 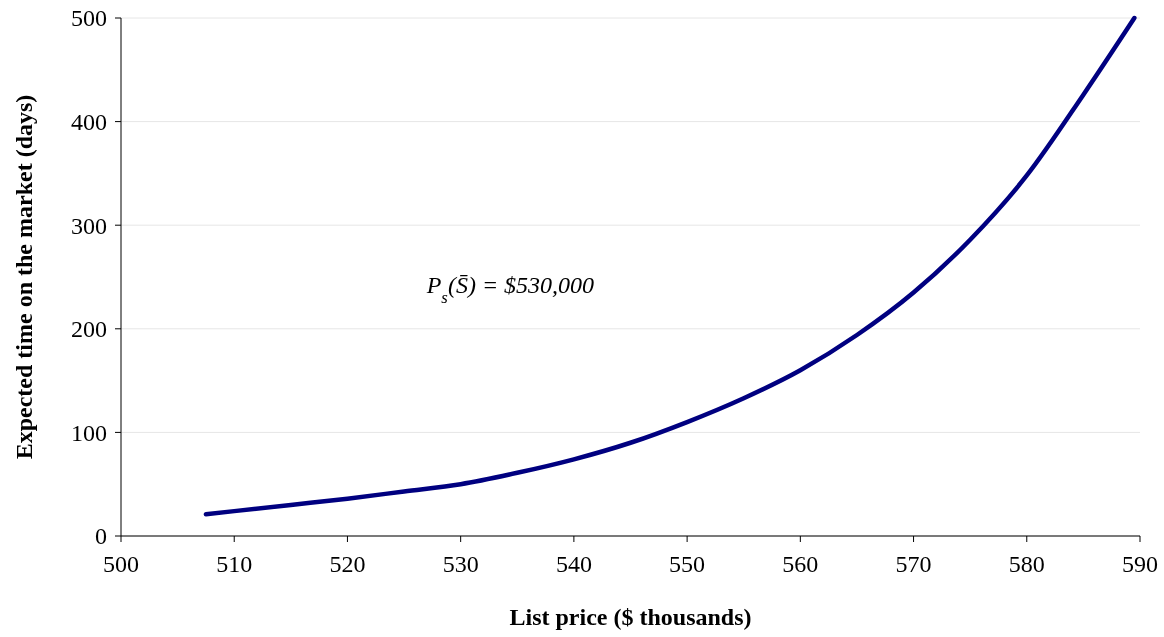 I want to click on x-tick-label: 560, so click(x=800, y=564).